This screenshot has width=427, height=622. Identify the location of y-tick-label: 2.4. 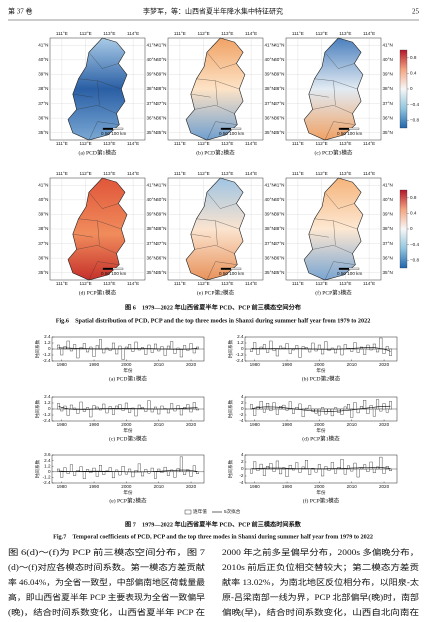
(47, 336).